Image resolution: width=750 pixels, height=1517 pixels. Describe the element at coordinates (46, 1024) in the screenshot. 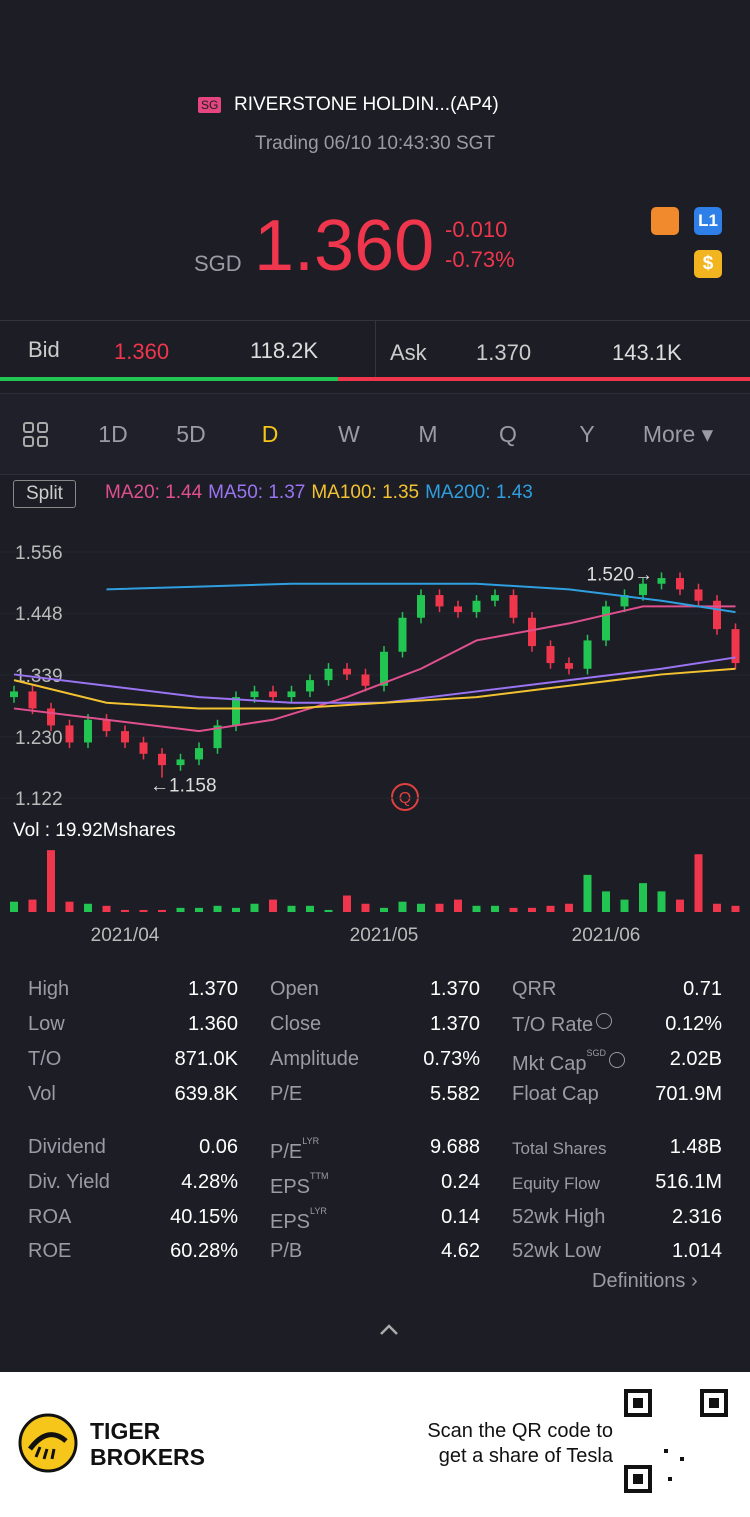

I see `stat-label-text: Low` at that location.